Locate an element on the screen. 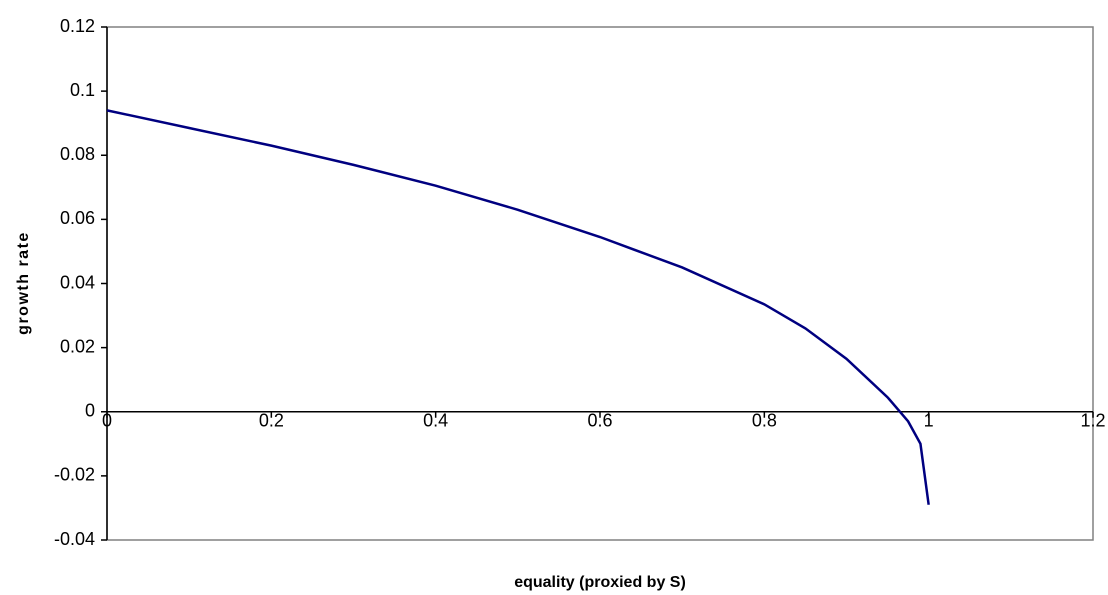 The width and height of the screenshot is (1108, 595). x-tick-label: 0.6 is located at coordinates (599, 421).